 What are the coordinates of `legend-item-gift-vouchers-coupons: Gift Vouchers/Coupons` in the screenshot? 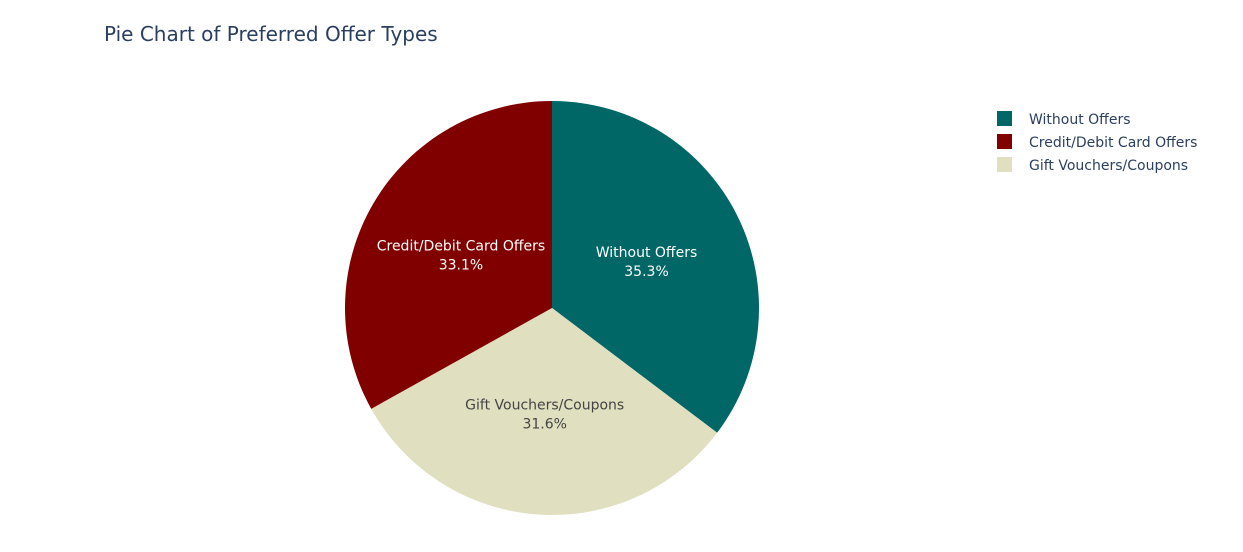 It's located at (1092, 165).